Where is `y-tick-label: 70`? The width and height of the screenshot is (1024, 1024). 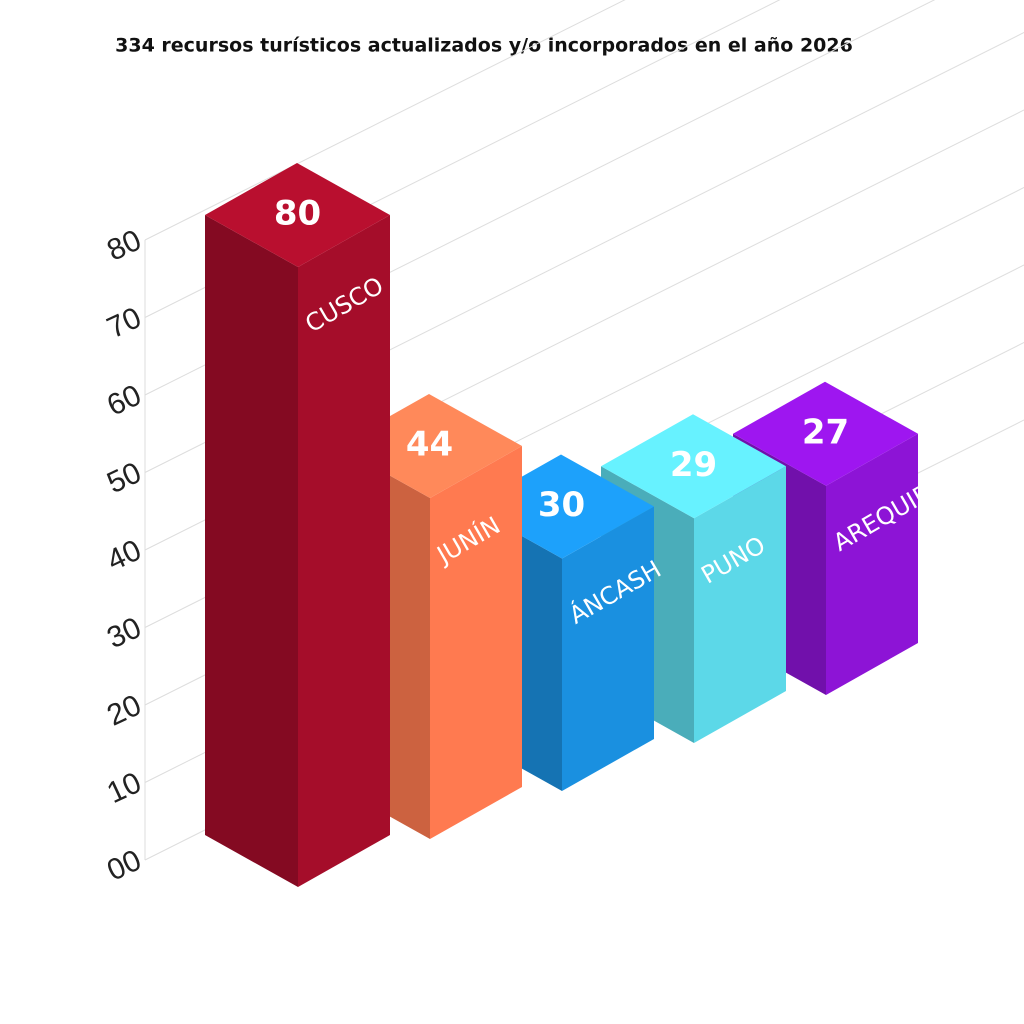
y-tick-label: 70 is located at coordinates (124, 323).